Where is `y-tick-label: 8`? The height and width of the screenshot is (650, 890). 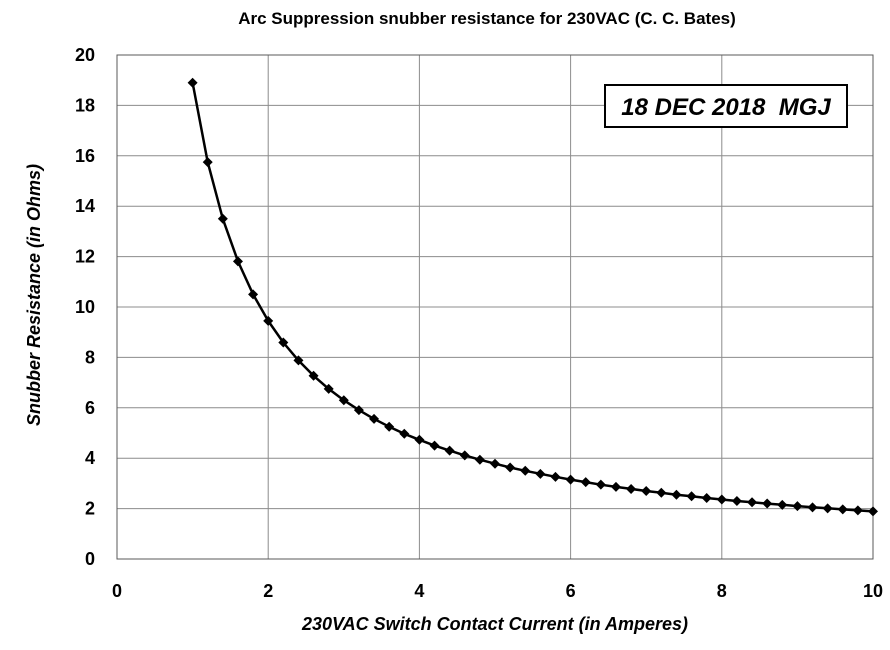
y-tick-label: 8 is located at coordinates (90, 357).